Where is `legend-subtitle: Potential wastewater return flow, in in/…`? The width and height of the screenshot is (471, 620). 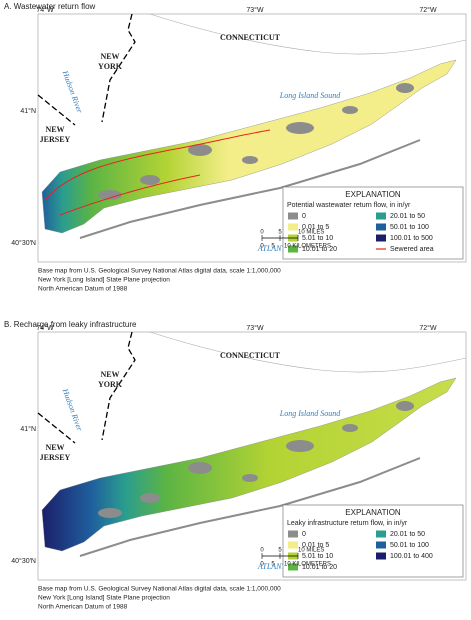
legend-subtitle: Potential wastewater return flow, in in/… is located at coordinates (349, 205).